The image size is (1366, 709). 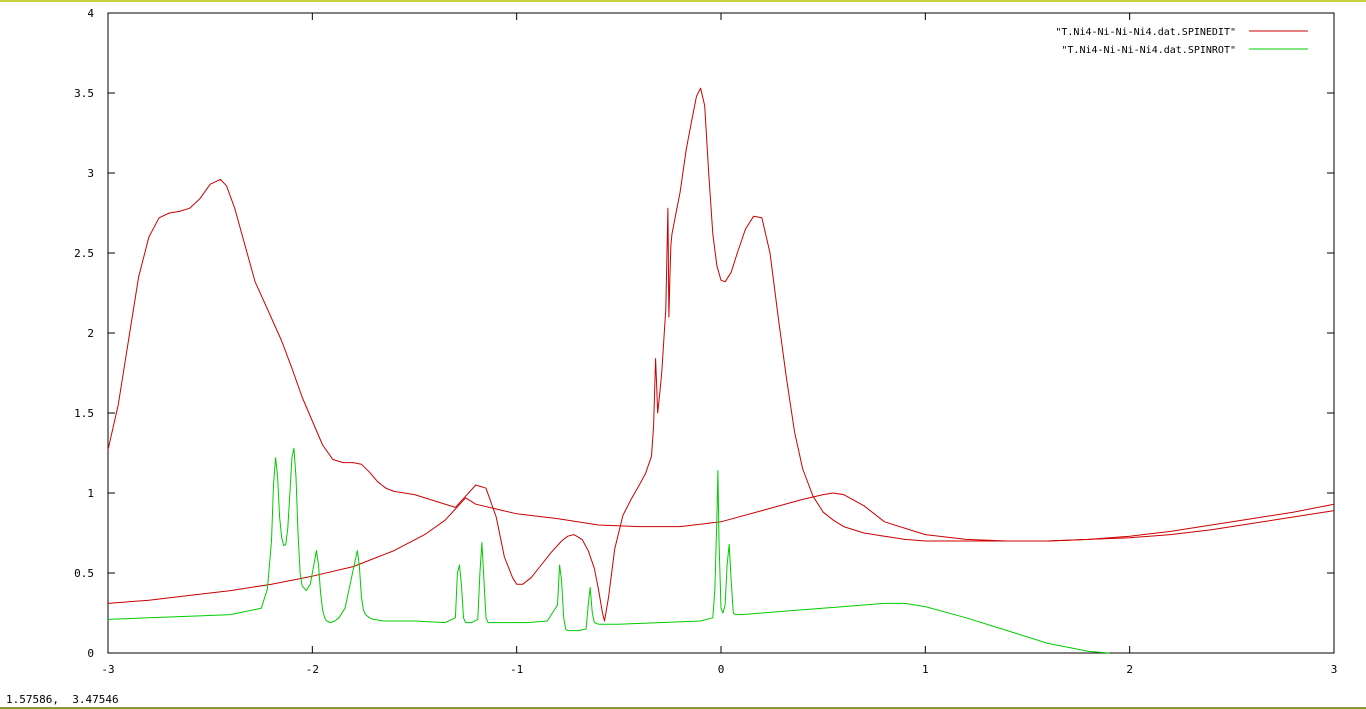 I want to click on x-tick-label: 0, so click(x=721, y=669).